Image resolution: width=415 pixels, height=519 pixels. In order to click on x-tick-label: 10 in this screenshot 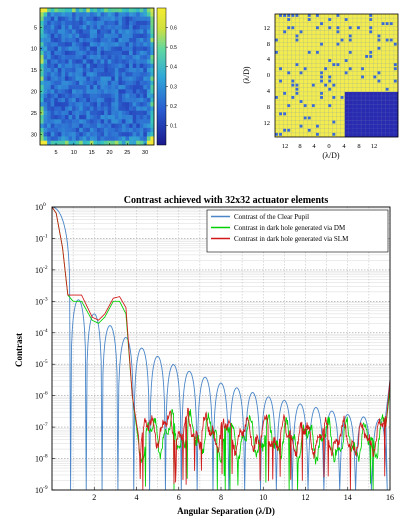, I will do `click(263, 497)`.